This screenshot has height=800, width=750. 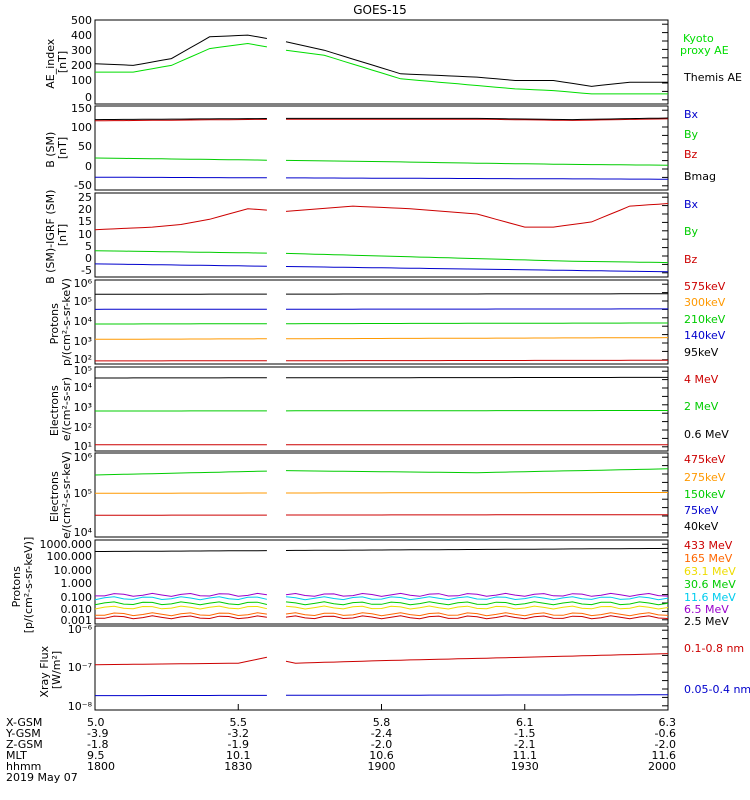 What do you see at coordinates (477, 323) in the screenshot?
I see `series-line-210kev` at bounding box center [477, 323].